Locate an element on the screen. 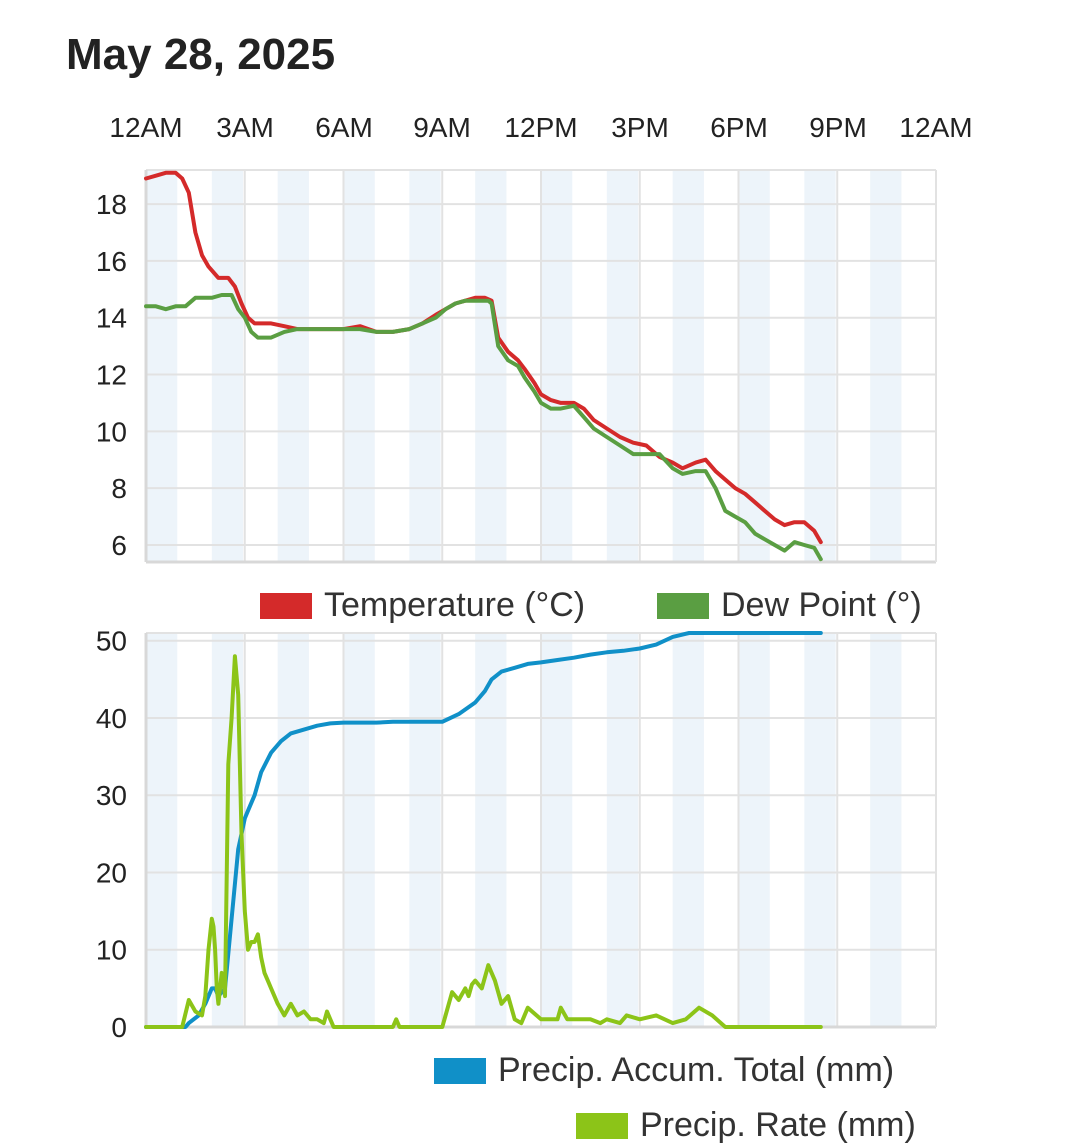 This screenshot has width=1080, height=1145. temp-ytick-18: 18 is located at coordinates (111, 204).